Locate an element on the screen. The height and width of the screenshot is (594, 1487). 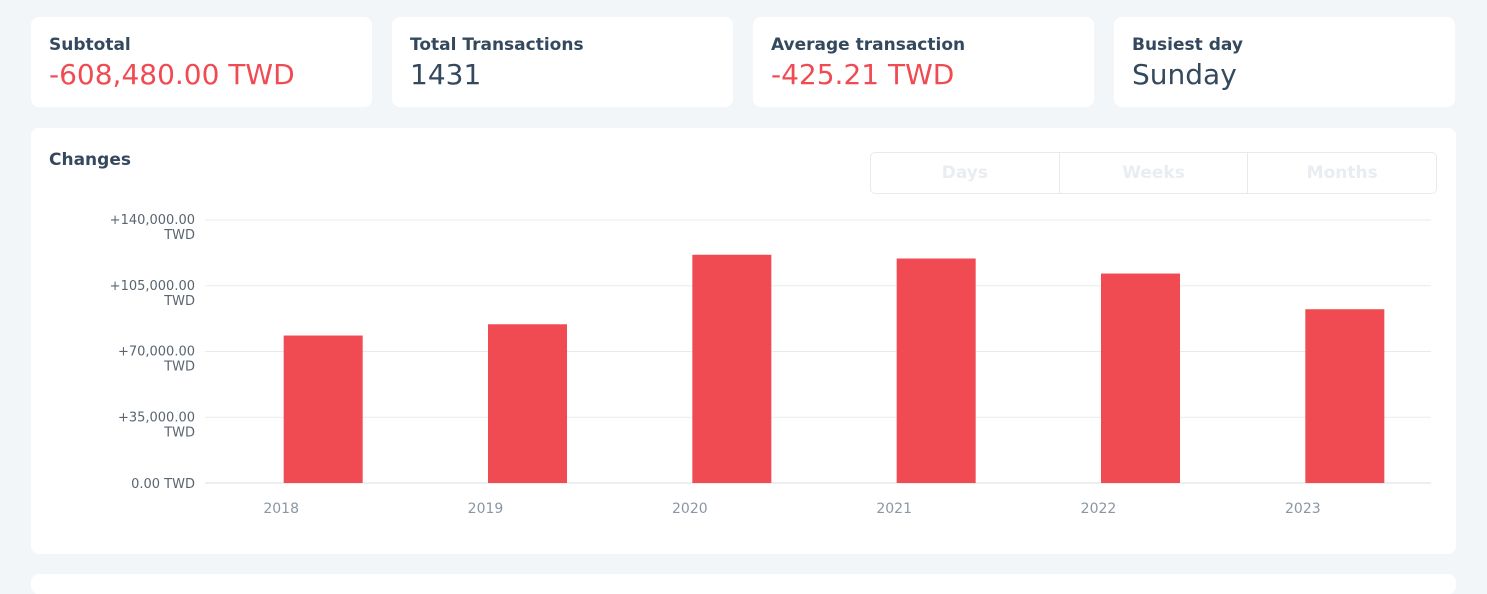
average-transaction-card: Average transaction -425.21 TWD is located at coordinates (923, 62).